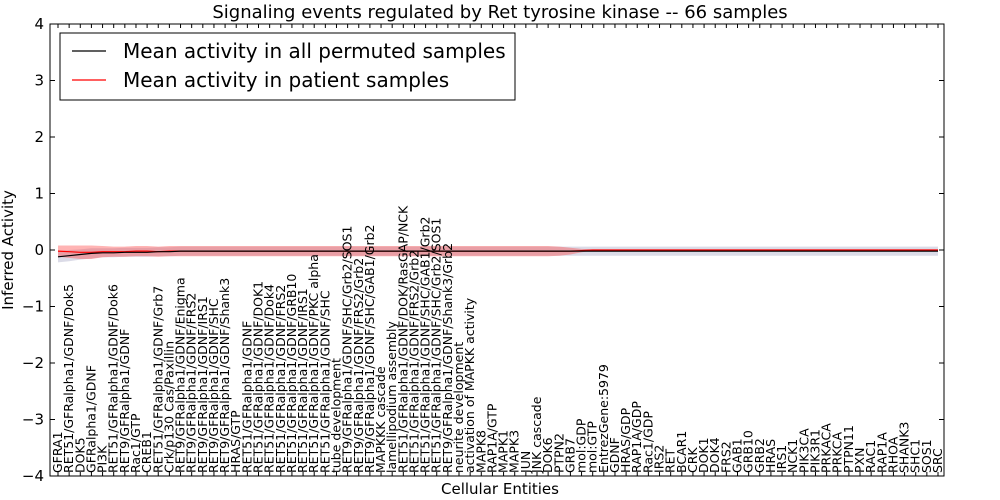 Image resolution: width=1000 pixels, height=500 pixels. I want to click on x-tick-label-20: RET51/GFRalpha1/GDNF/FRS2, so click(280, 379).